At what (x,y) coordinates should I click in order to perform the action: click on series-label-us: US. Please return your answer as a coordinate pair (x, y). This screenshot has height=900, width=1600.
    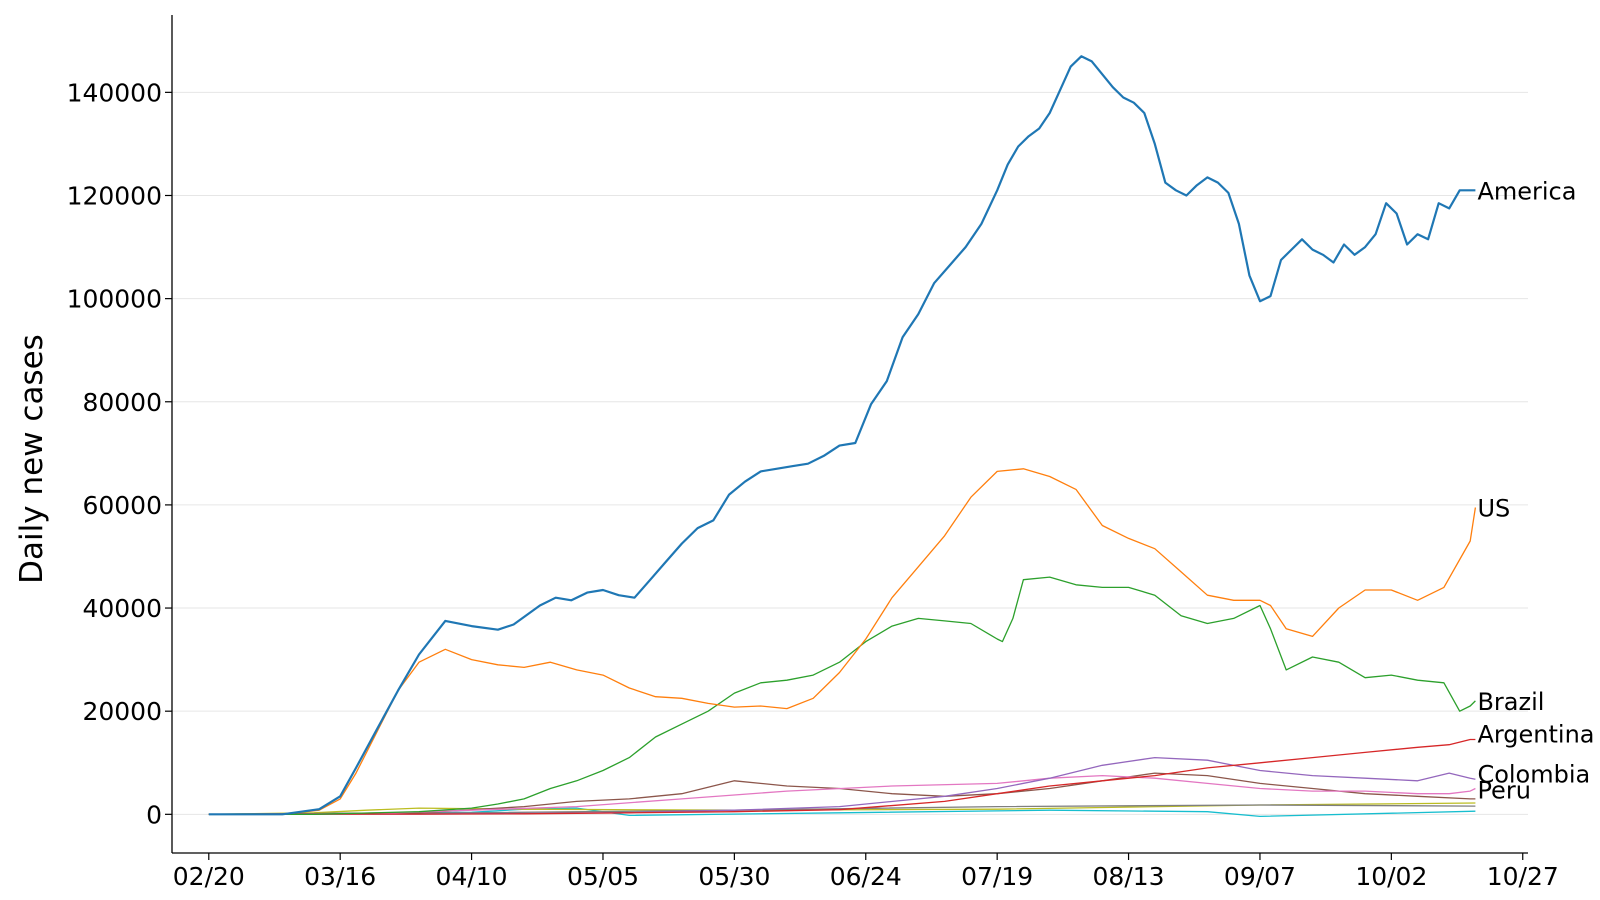
    Looking at the image, I should click on (1493, 508).